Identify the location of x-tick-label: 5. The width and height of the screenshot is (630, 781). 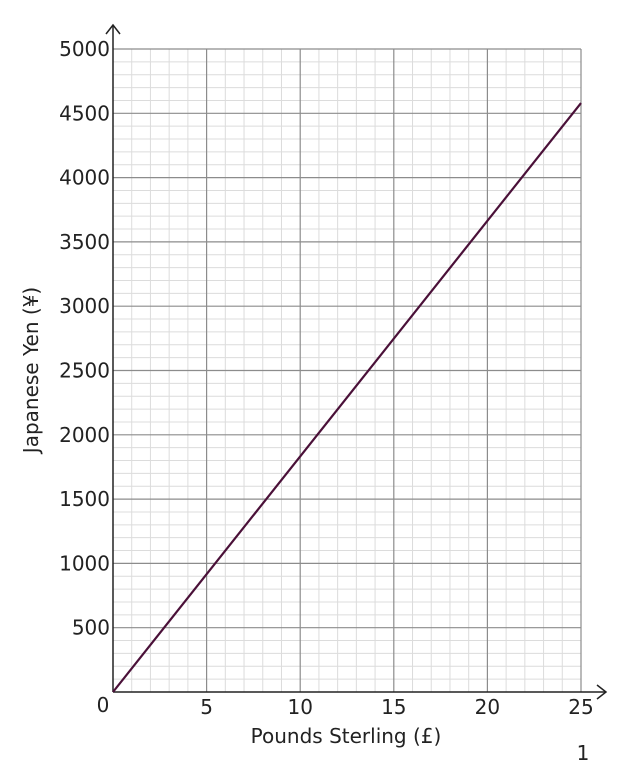
(206, 707).